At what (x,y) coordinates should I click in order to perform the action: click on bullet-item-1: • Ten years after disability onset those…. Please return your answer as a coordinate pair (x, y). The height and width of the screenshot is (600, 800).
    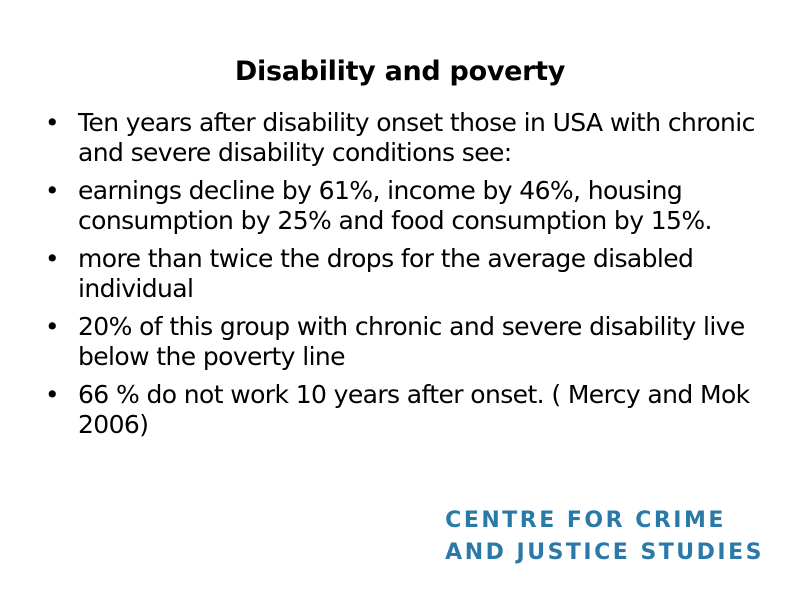
    Looking at the image, I should click on (402, 138).